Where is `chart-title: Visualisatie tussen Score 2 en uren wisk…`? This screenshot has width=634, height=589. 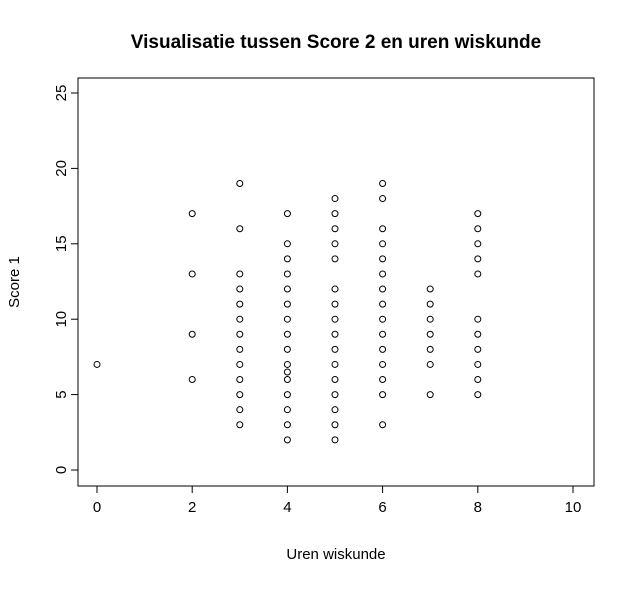
chart-title: Visualisatie tussen Score 2 en uren wisk… is located at coordinates (336, 42).